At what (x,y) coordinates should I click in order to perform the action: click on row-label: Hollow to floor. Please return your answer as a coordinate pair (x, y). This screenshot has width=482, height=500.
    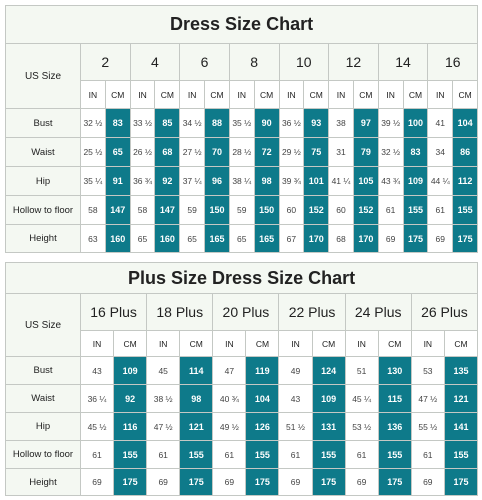
    Looking at the image, I should click on (43, 454).